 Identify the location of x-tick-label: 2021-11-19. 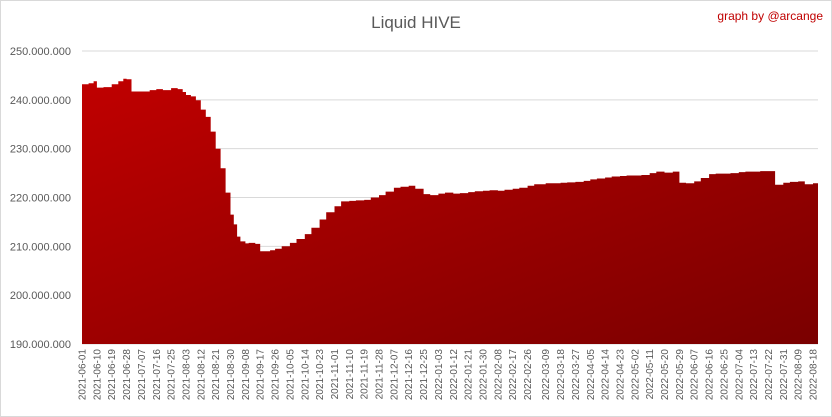
(365, 374).